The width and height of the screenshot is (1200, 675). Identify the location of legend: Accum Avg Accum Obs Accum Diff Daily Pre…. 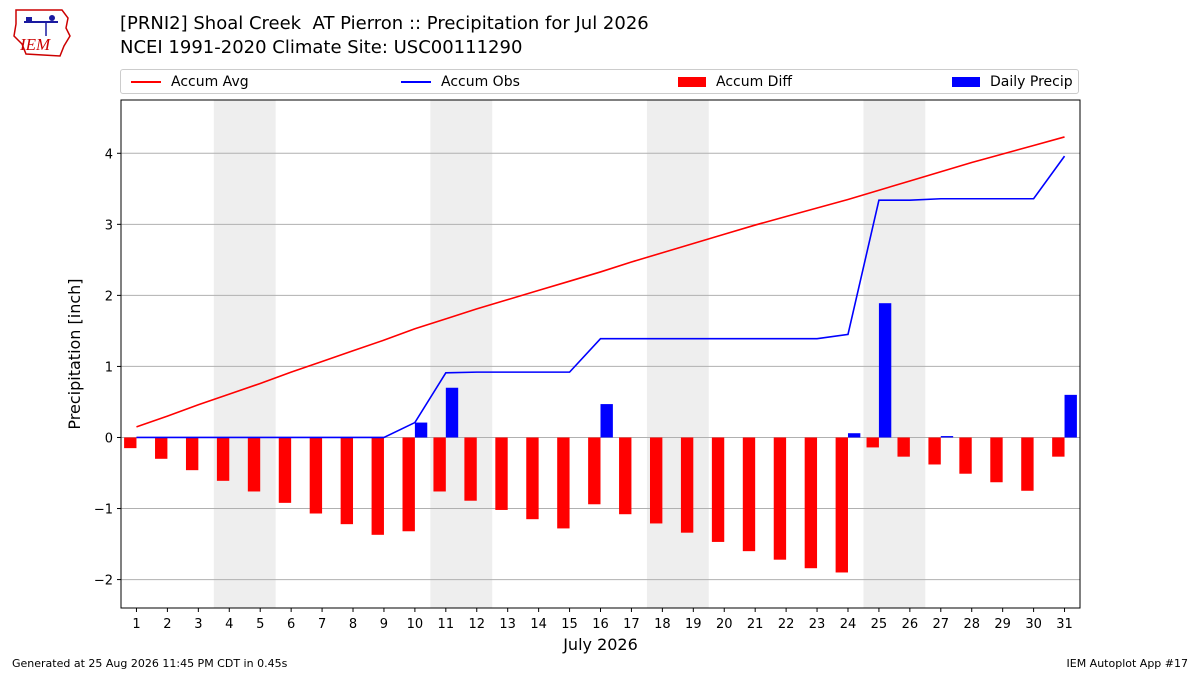
(599, 81).